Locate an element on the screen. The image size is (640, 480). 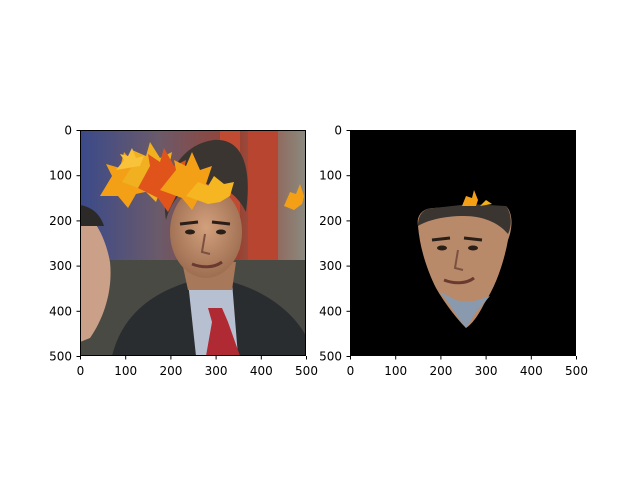
masked-face is located at coordinates (464, 259).